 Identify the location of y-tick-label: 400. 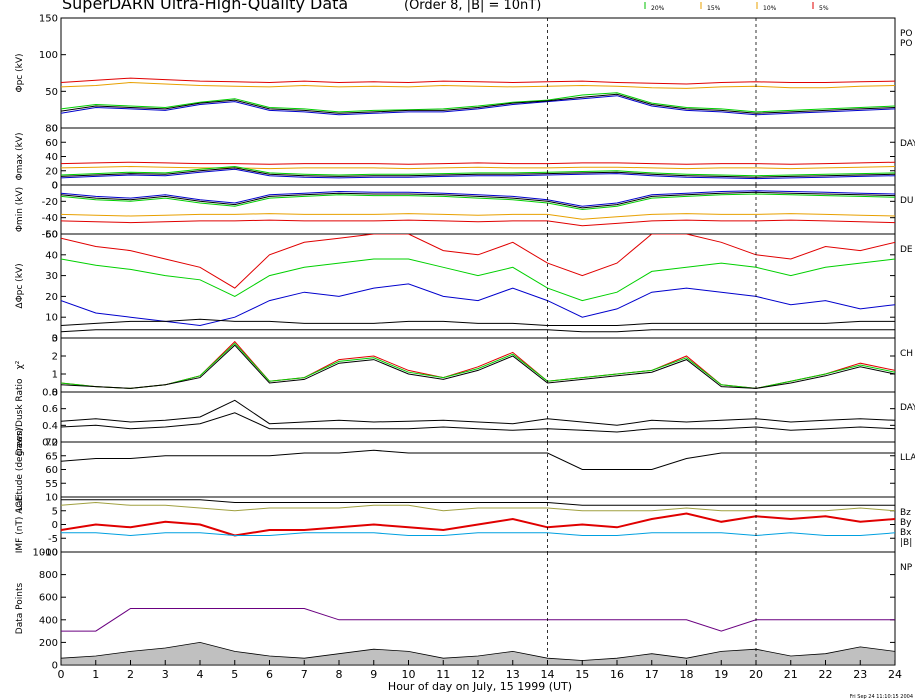
(48, 620).